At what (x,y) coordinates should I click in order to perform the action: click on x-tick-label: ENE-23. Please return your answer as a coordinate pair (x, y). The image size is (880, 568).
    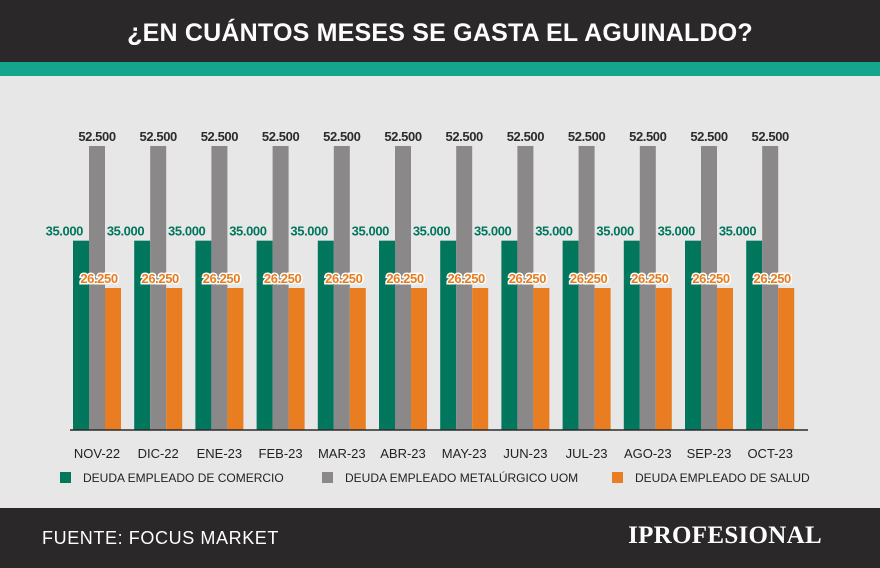
    Looking at the image, I should click on (220, 453).